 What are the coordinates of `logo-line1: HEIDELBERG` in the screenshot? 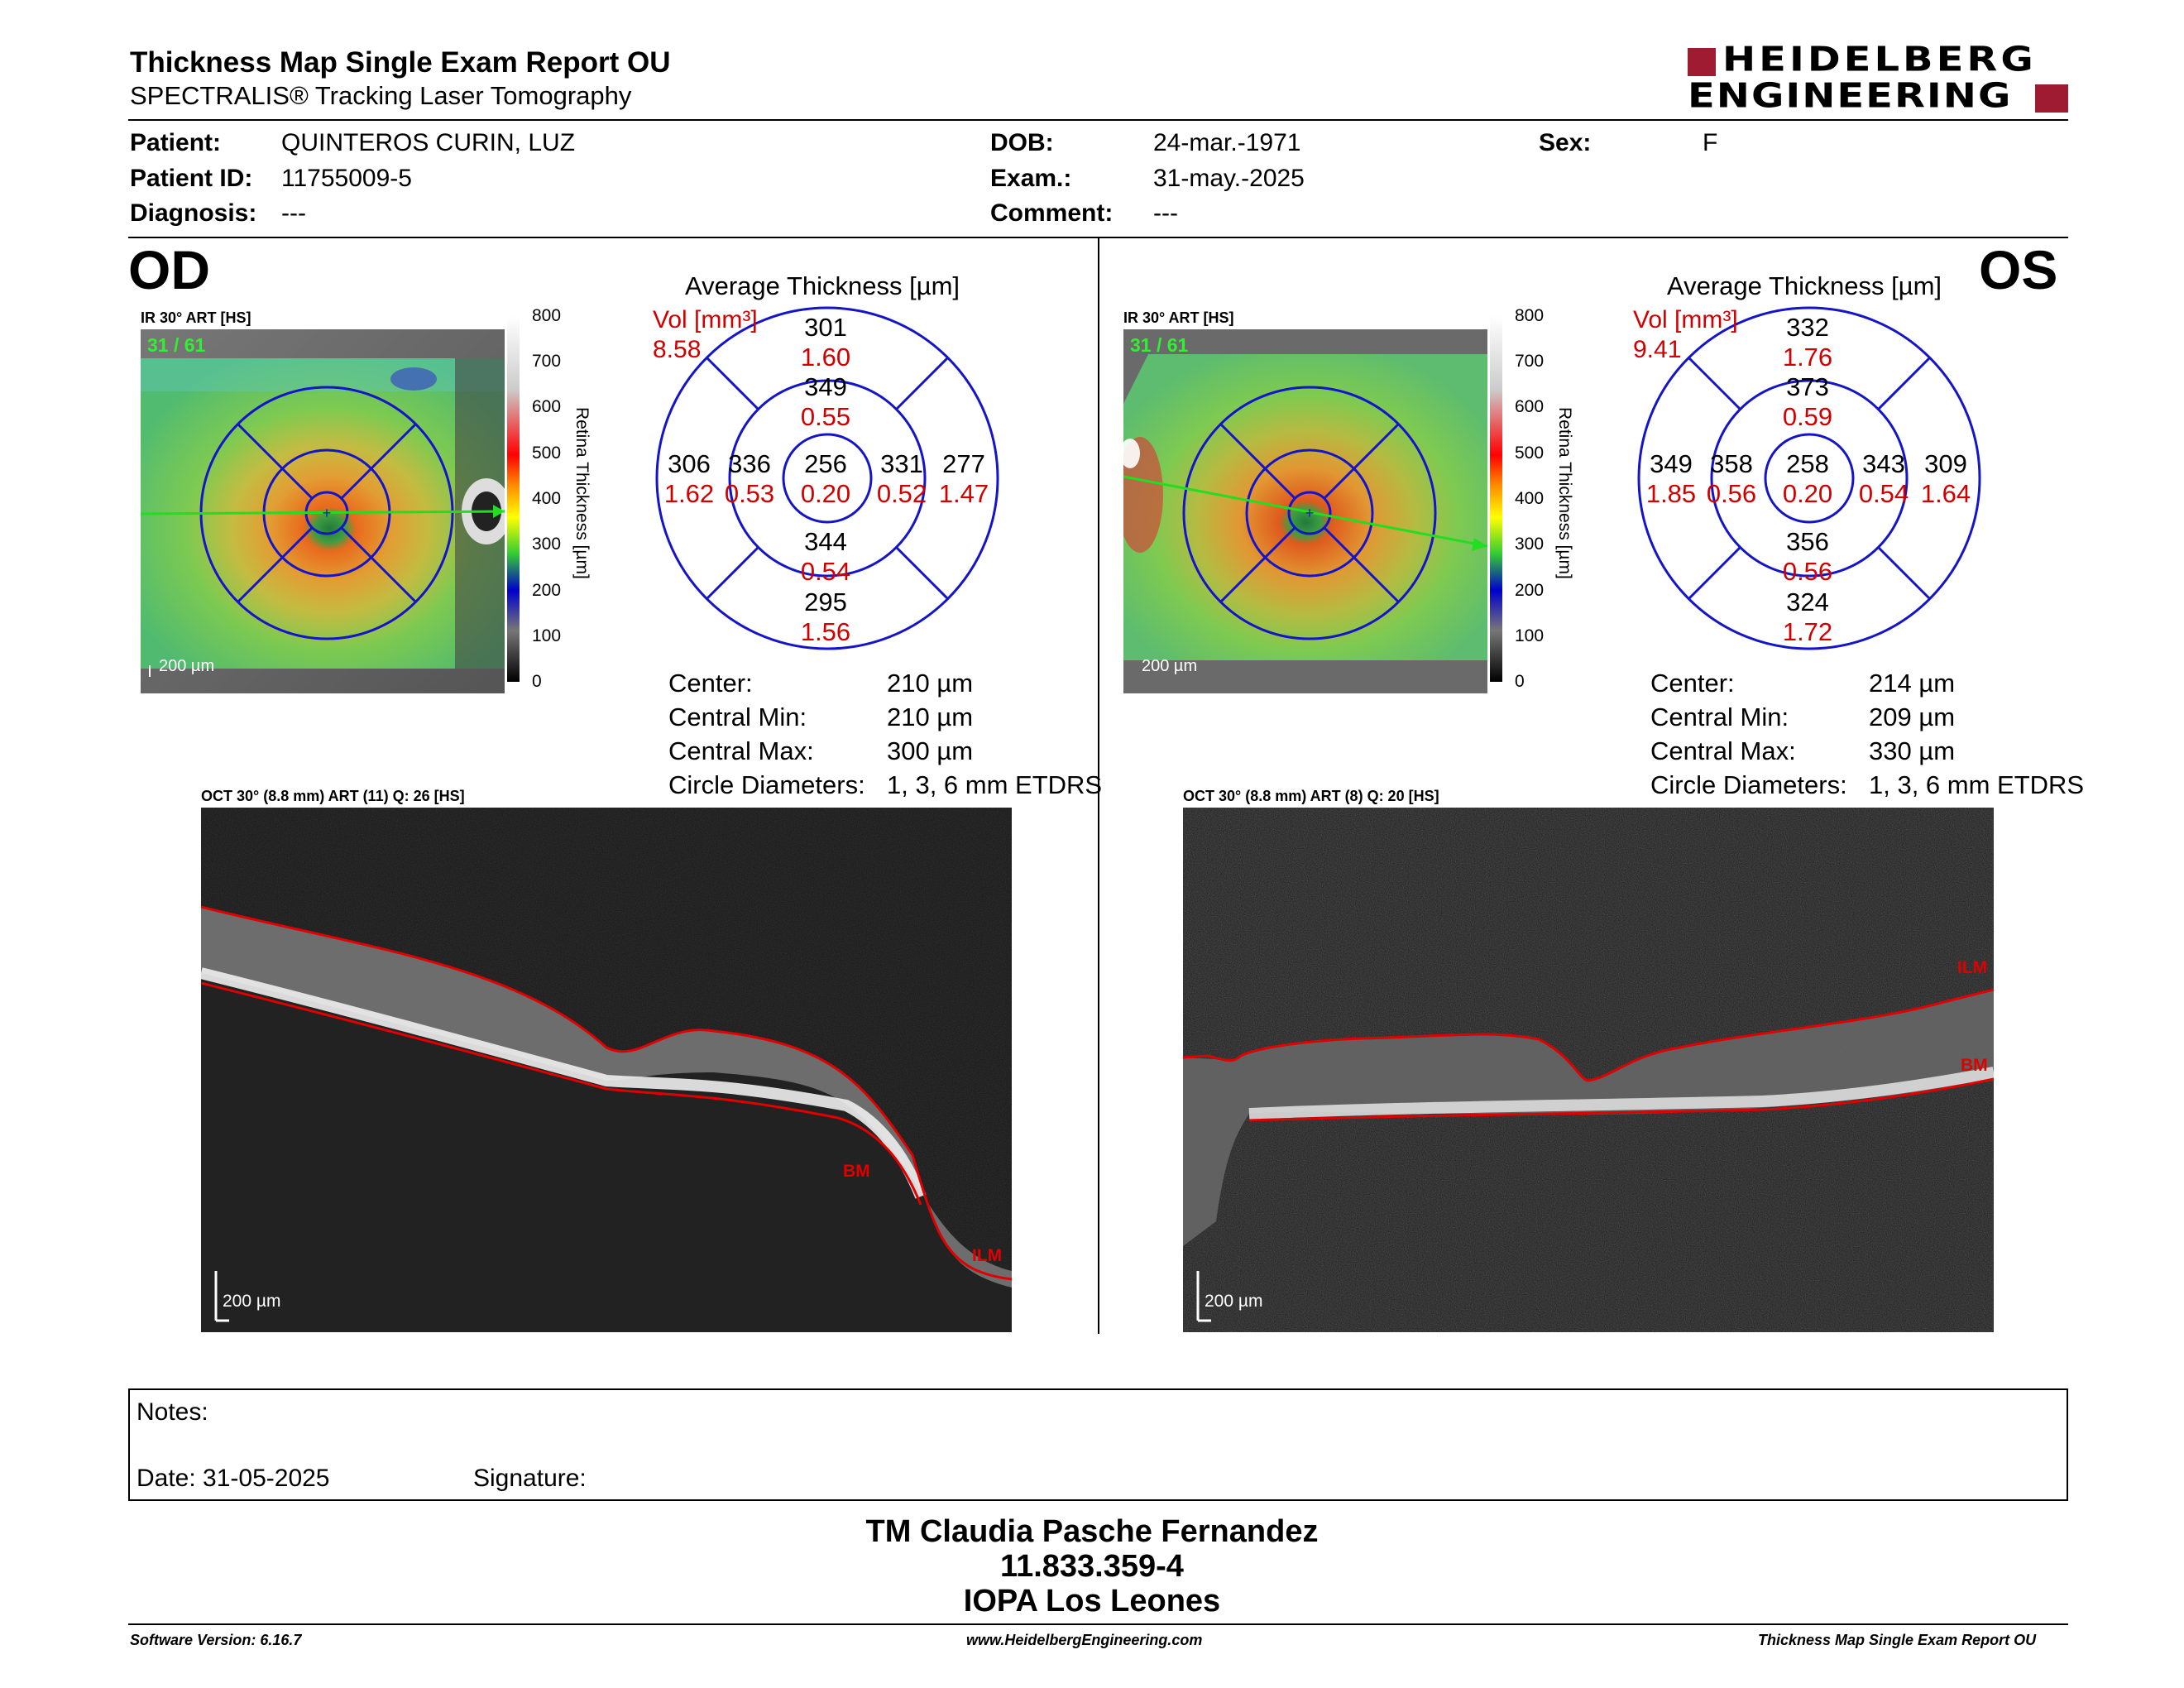 It's located at (1879, 59).